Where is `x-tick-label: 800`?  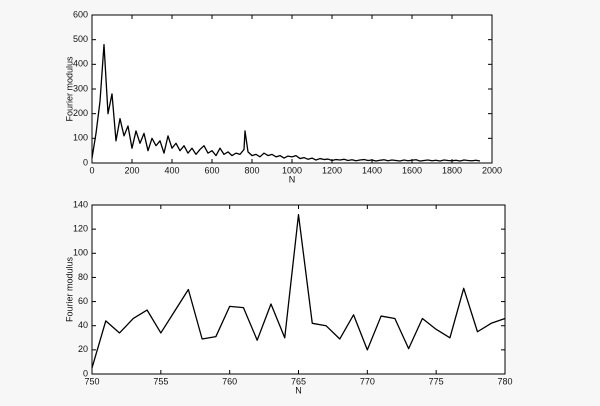 x-tick-label: 800 is located at coordinates (251, 170).